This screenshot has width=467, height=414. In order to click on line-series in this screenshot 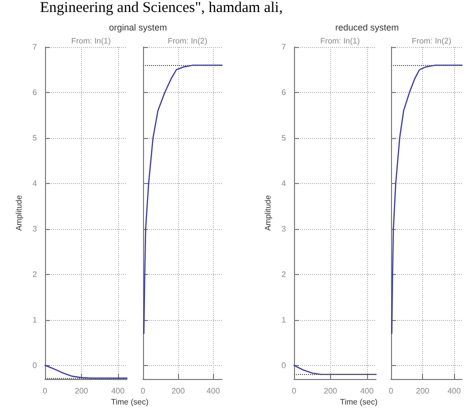, I will do `click(335, 370)`.